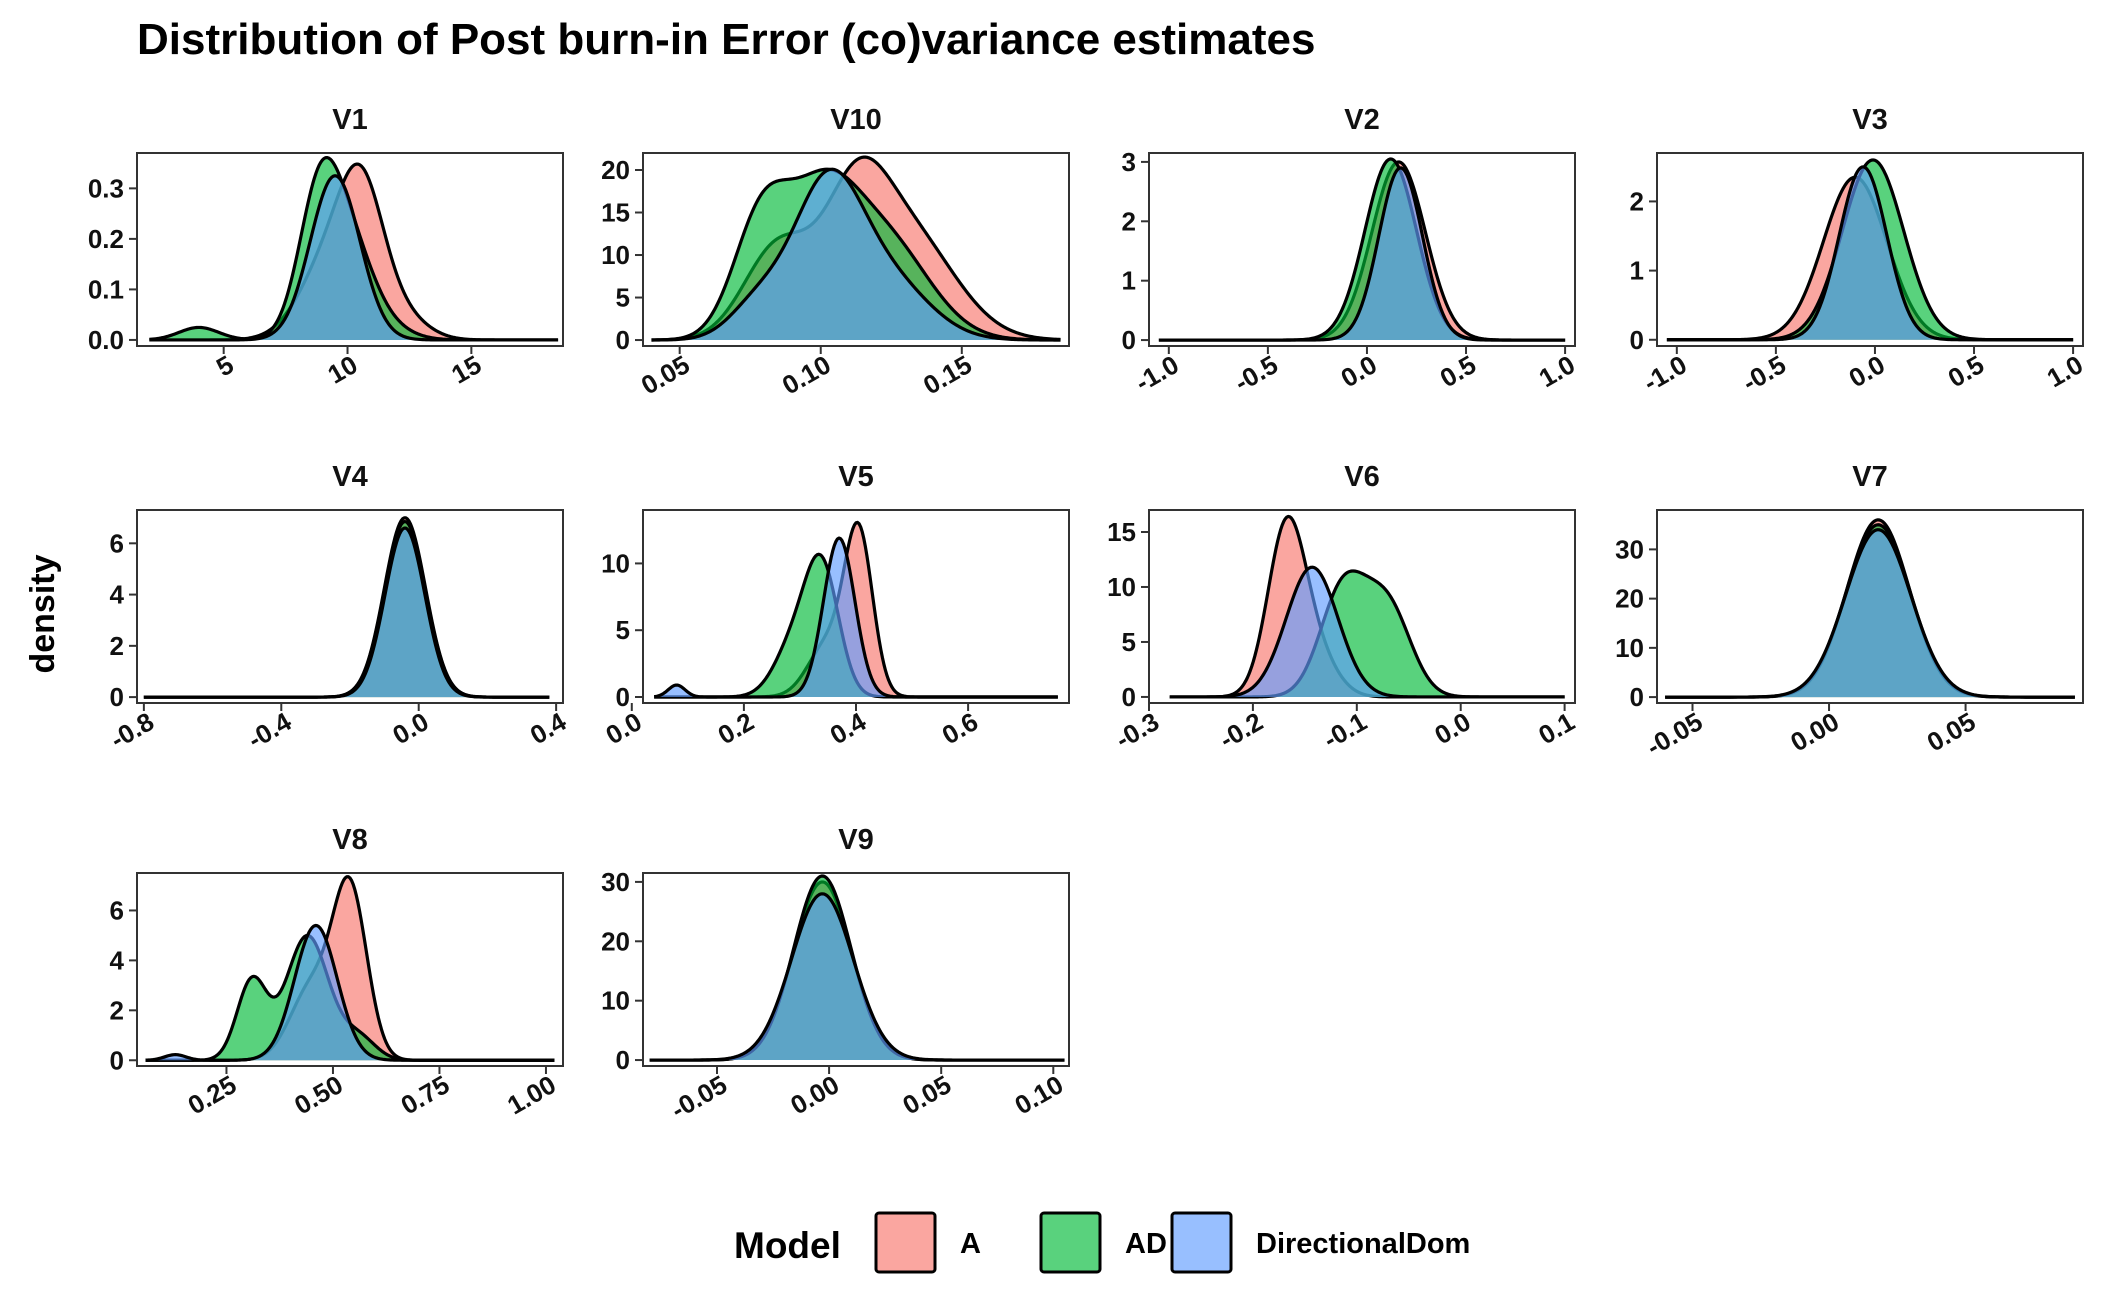  Describe the element at coordinates (1129, 162) in the screenshot. I see `y-tick-label-v2: 3` at that location.